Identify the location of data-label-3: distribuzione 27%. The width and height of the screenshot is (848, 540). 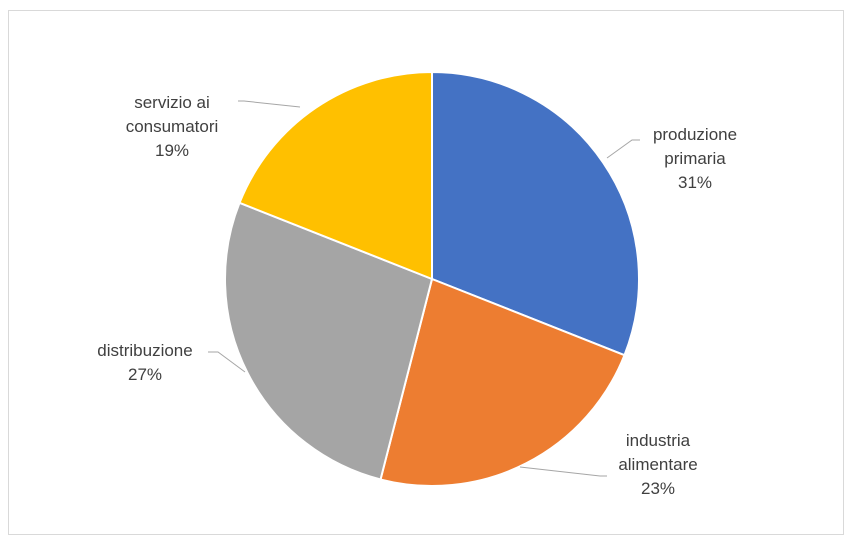
(144, 362).